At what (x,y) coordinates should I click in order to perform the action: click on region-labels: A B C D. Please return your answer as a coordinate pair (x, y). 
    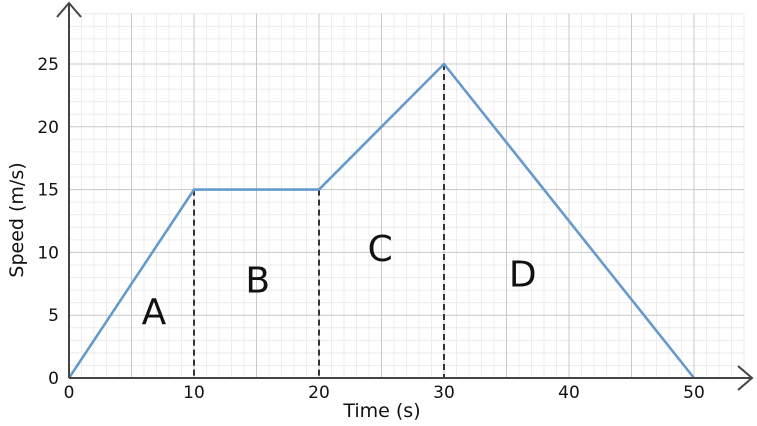
    Looking at the image, I should click on (339, 281).